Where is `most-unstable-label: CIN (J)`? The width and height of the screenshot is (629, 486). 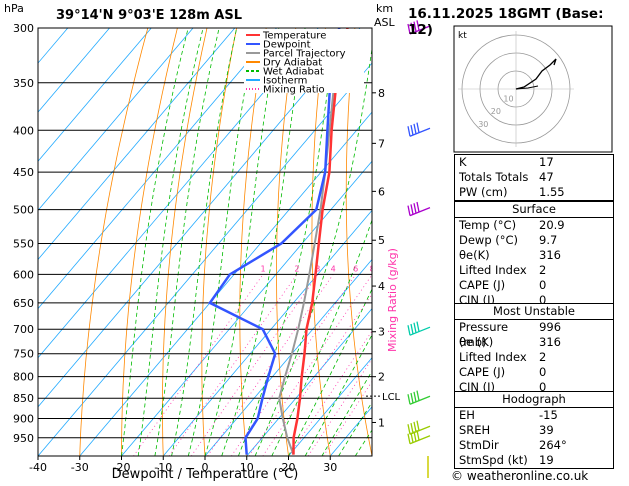
most-unstable-label: CIN (J) is located at coordinates (477, 387).